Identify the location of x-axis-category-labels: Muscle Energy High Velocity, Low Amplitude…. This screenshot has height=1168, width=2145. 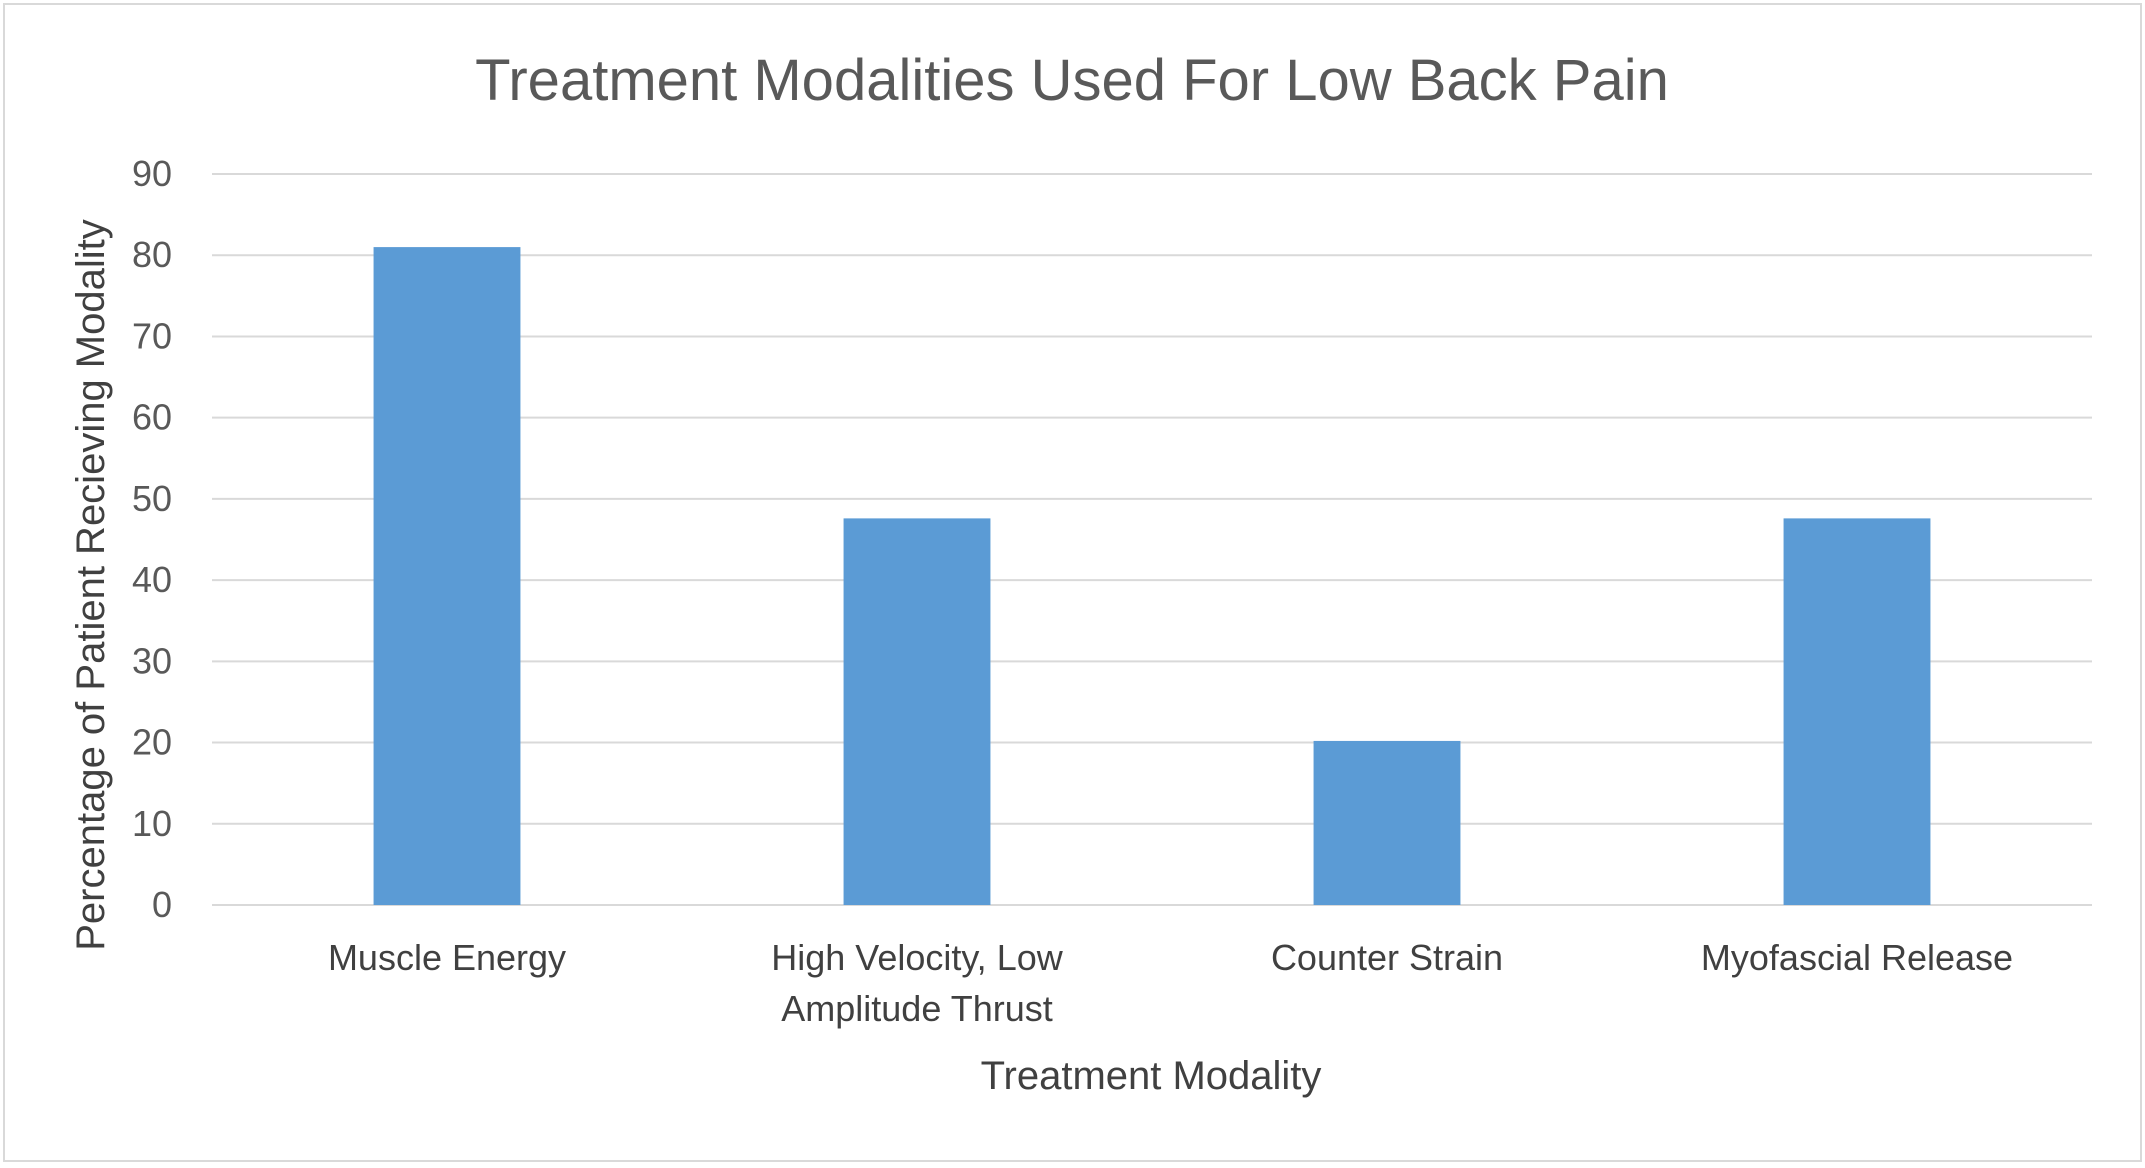
(1170, 983).